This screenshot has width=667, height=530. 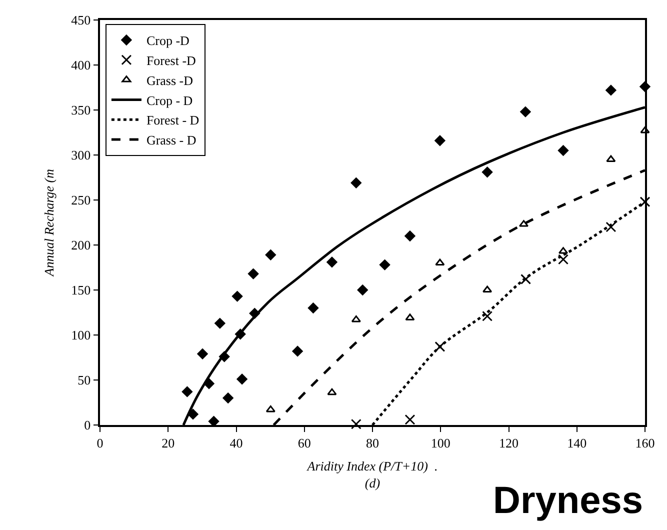 What do you see at coordinates (372, 474) in the screenshot?
I see `x-axis-title: Aridity Index (P/T+10) . (d)` at bounding box center [372, 474].